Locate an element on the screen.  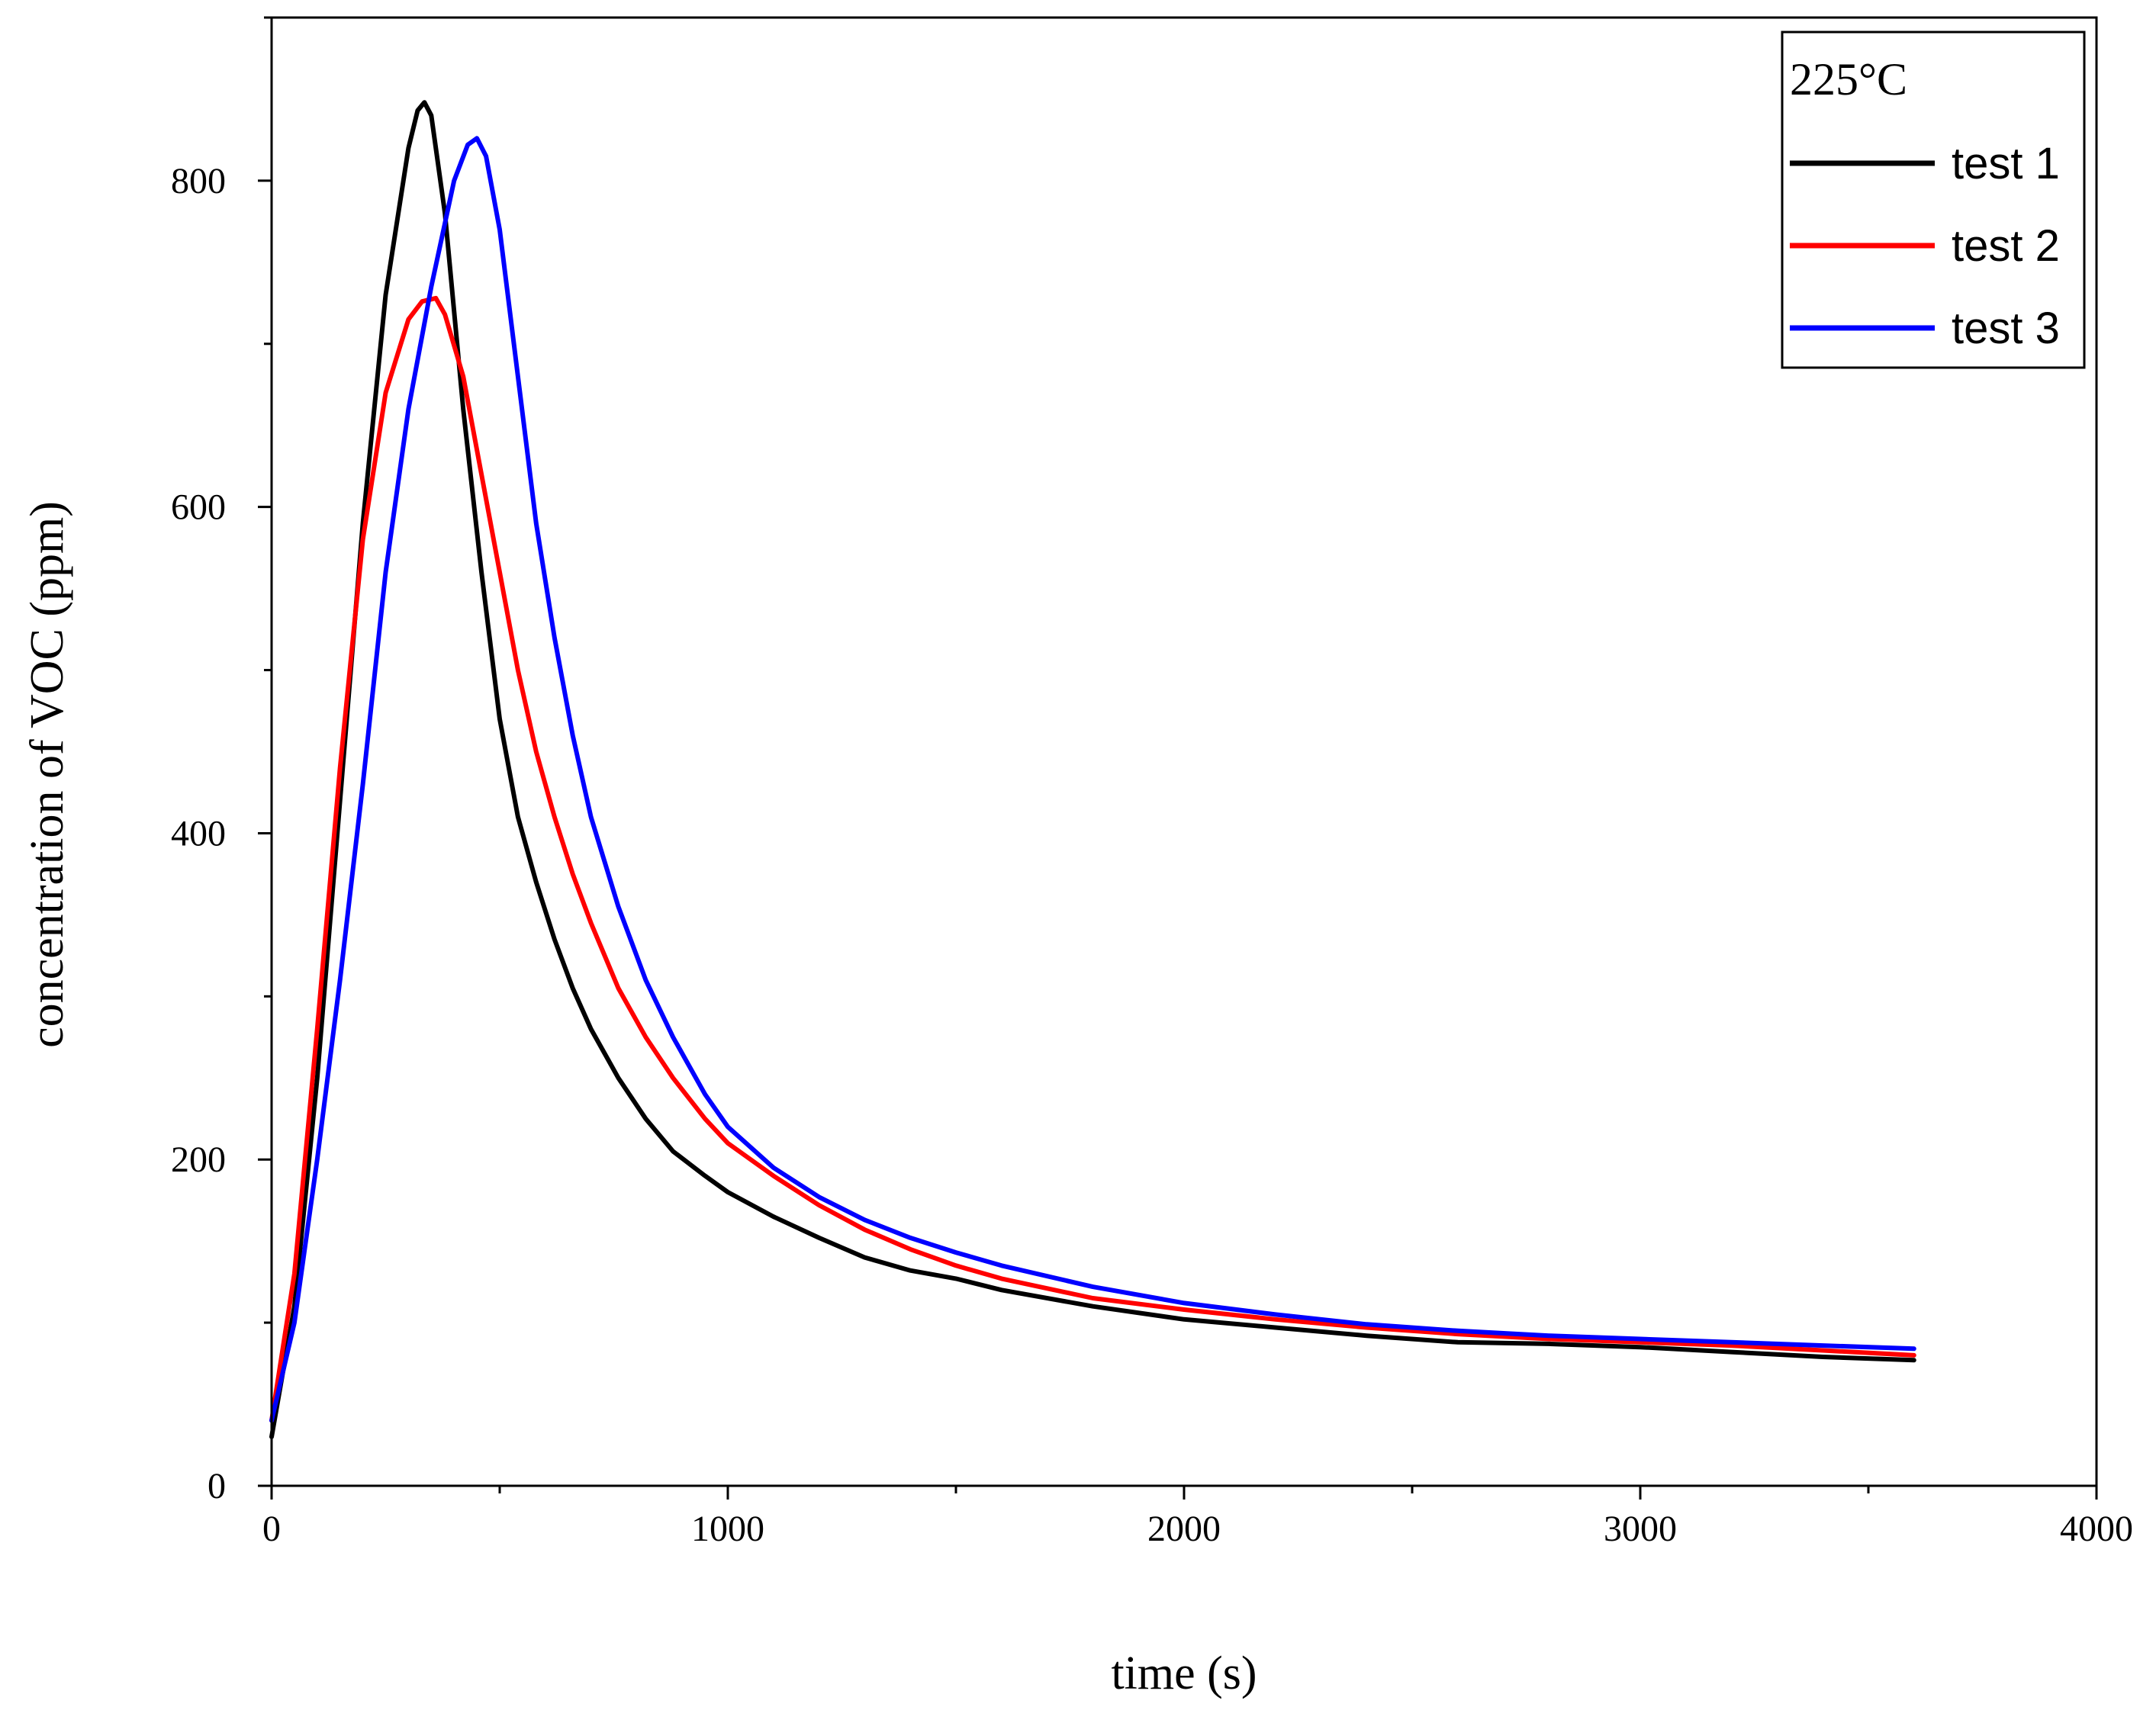
x-tick-label: 4000 is located at coordinates (2096, 1529).